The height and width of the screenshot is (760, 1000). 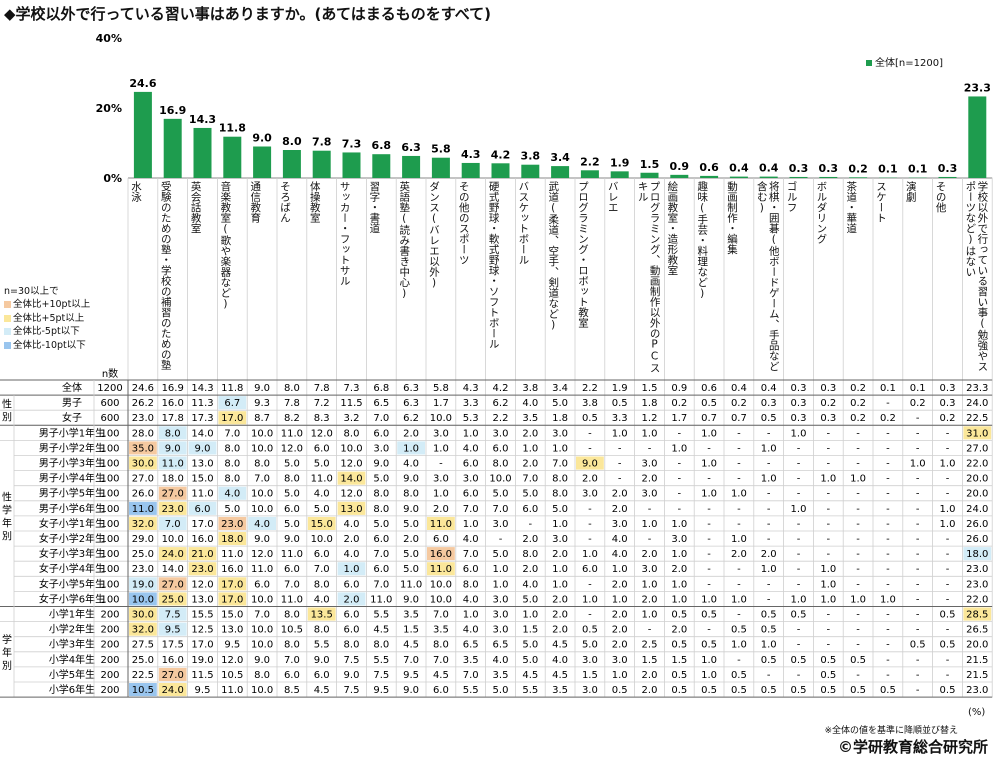 I want to click on category-label-text: バスケットボール, so click(x=523, y=223).